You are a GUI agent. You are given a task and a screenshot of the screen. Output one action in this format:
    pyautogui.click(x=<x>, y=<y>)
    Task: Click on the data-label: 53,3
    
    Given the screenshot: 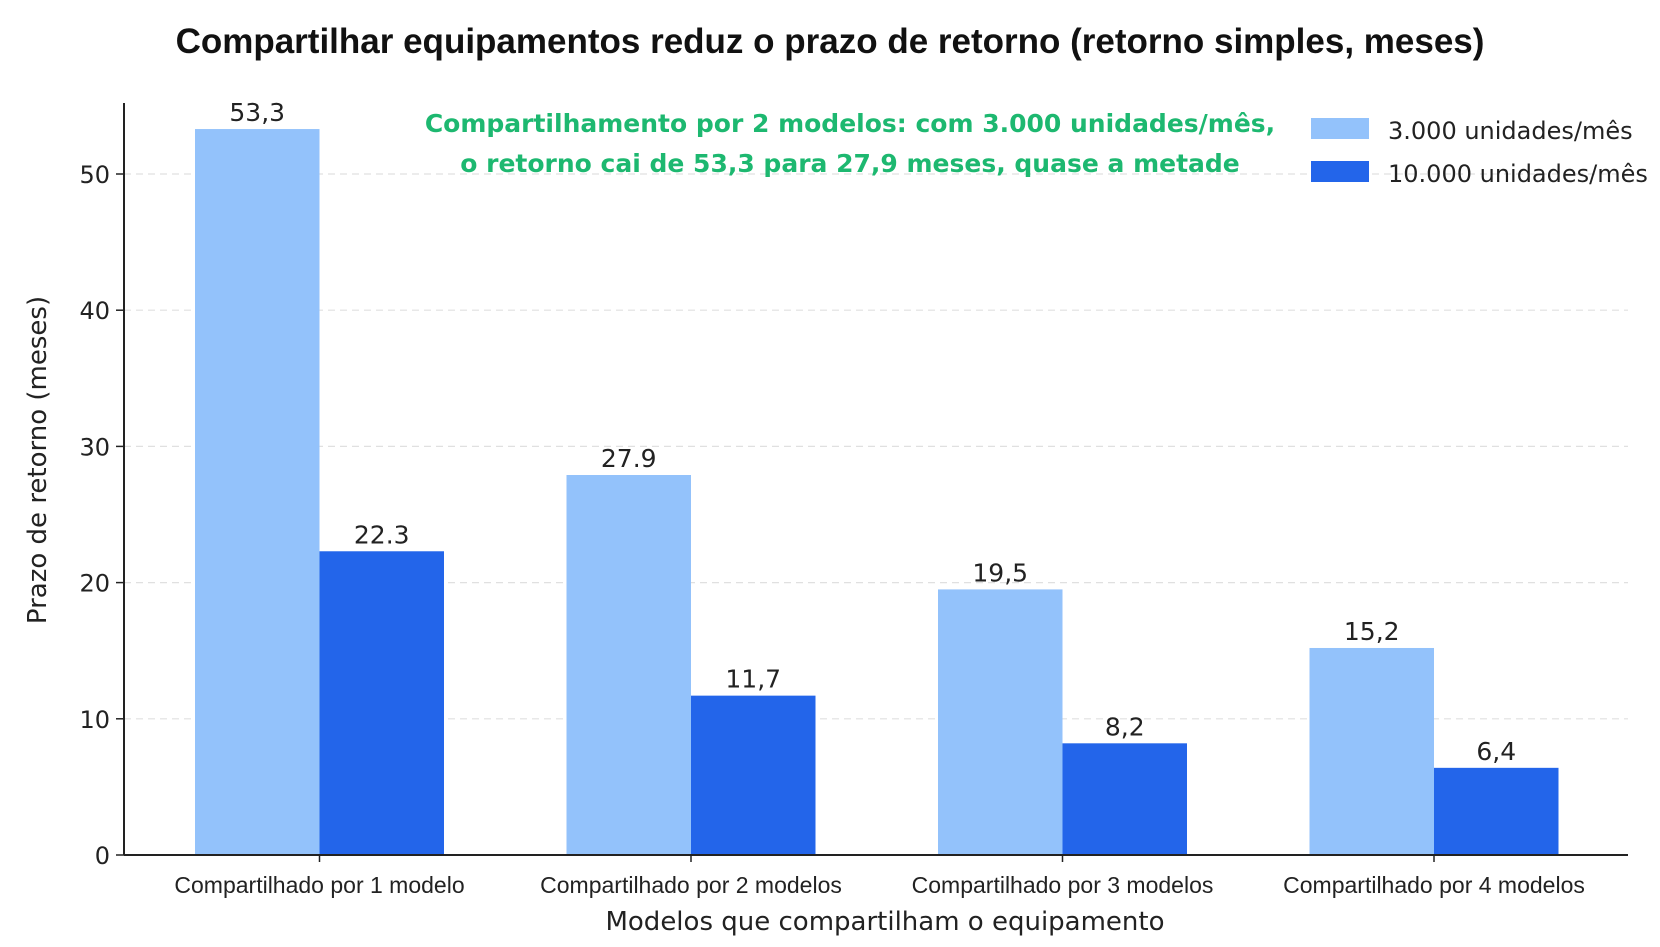 What is the action you would take?
    pyautogui.click(x=257, y=112)
    